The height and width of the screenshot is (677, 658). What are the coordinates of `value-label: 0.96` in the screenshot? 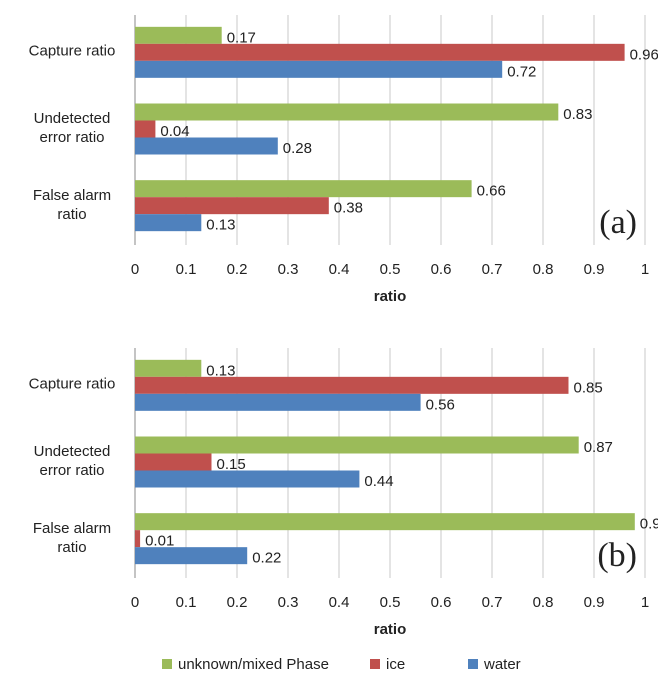 It's located at (644, 54).